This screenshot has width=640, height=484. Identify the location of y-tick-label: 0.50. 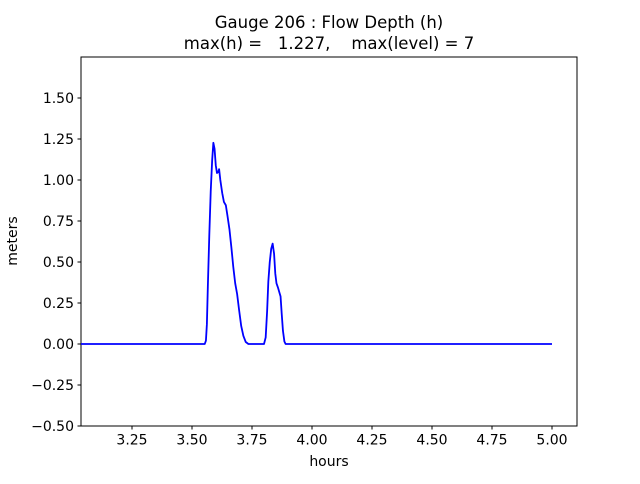
(58, 263).